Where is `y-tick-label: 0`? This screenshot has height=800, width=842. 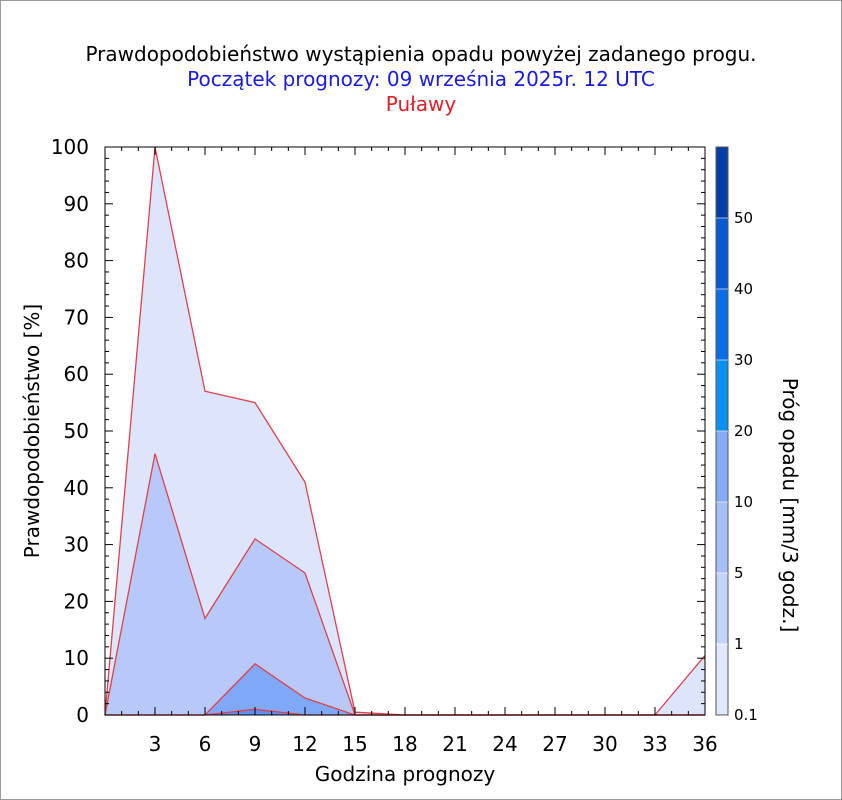
y-tick-label: 0 is located at coordinates (82, 715).